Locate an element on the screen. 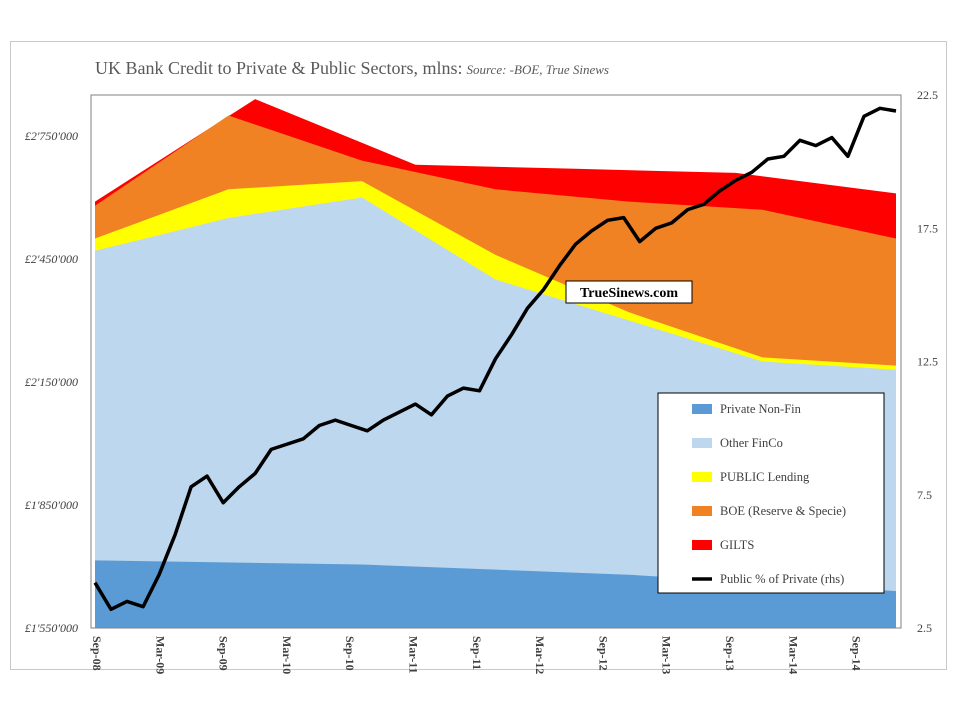 This screenshot has width=960, height=720. left-tick-label: £2'750'000 is located at coordinates (51, 136).